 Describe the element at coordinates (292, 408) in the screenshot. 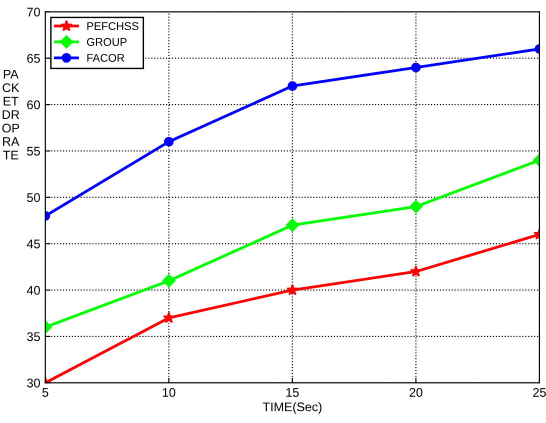

I see `x-axis-title: TIME(Sec)` at that location.